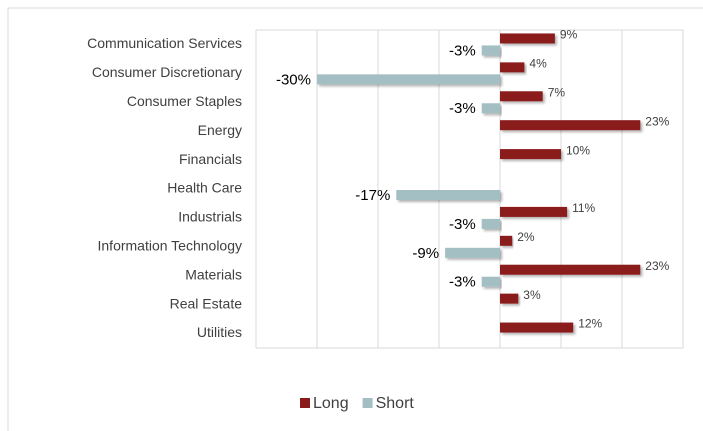 The image size is (703, 431). What do you see at coordinates (204, 188) in the screenshot?
I see `category-label: Health Care` at bounding box center [204, 188].